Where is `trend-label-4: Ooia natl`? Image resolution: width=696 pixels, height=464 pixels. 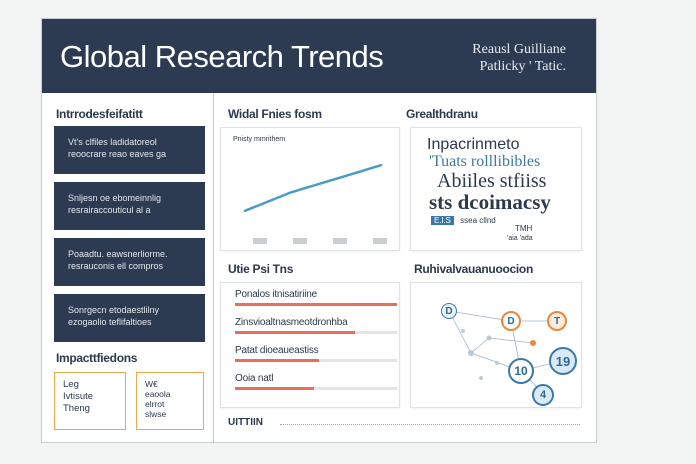 trend-label-4: Ooia natl is located at coordinates (254, 378).